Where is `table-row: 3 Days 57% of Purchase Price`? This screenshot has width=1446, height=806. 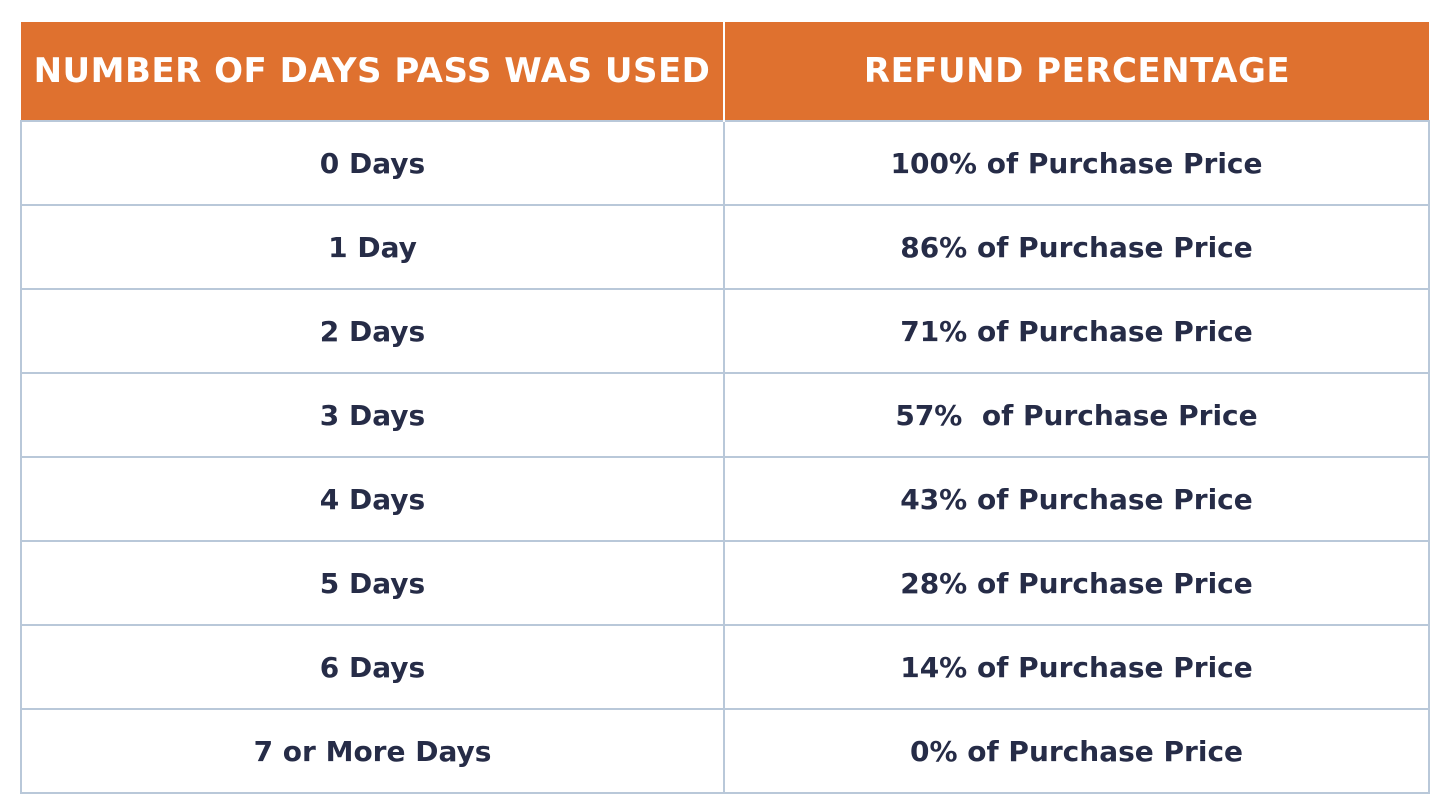
table-row: 3 Days 57% of Purchase Price is located at coordinates (725, 415).